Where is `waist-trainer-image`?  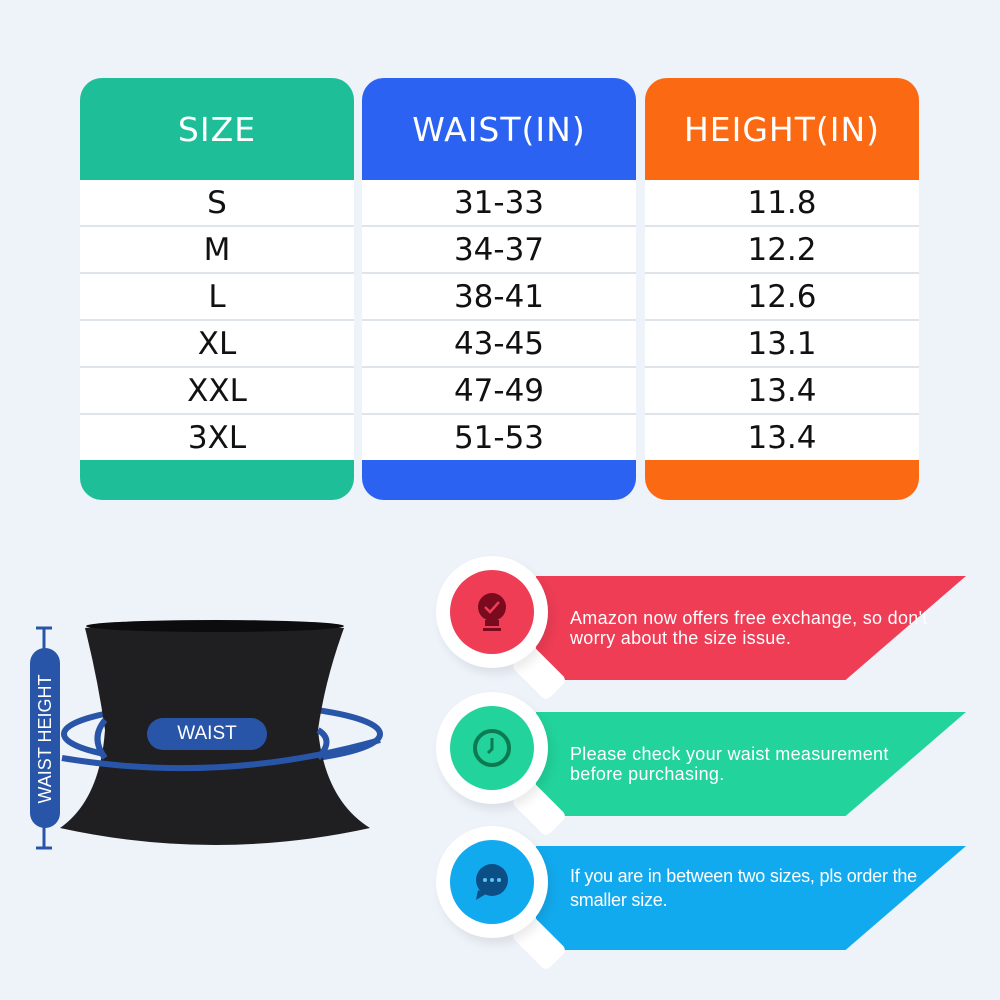
waist-trainer-image is located at coordinates (206, 735).